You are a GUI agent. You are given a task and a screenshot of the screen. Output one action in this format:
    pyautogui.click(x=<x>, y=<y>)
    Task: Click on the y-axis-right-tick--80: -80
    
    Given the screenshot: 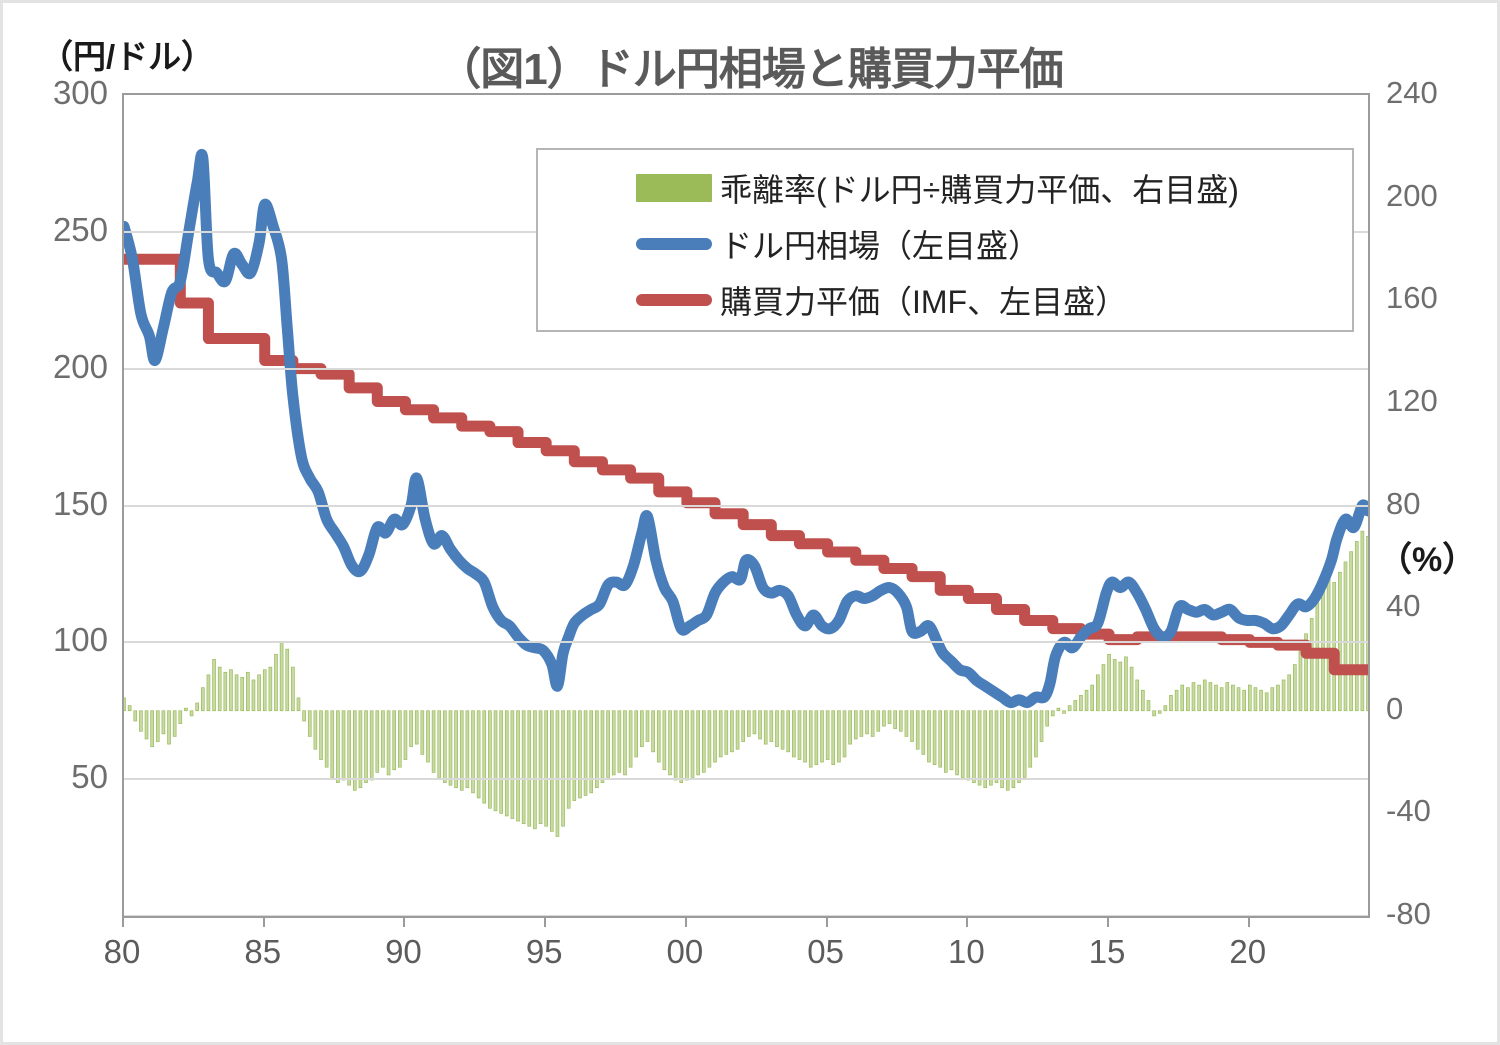 What is the action you would take?
    pyautogui.click(x=1408, y=913)
    